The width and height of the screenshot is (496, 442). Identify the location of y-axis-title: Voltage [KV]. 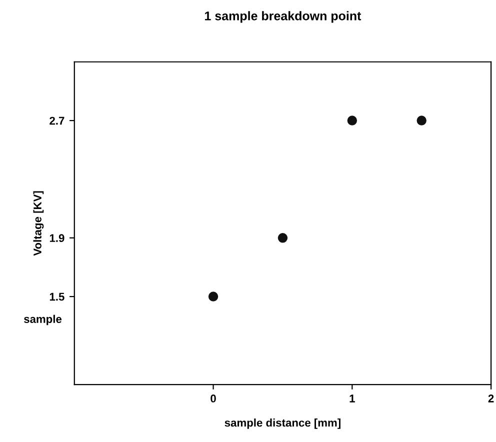
(38, 223).